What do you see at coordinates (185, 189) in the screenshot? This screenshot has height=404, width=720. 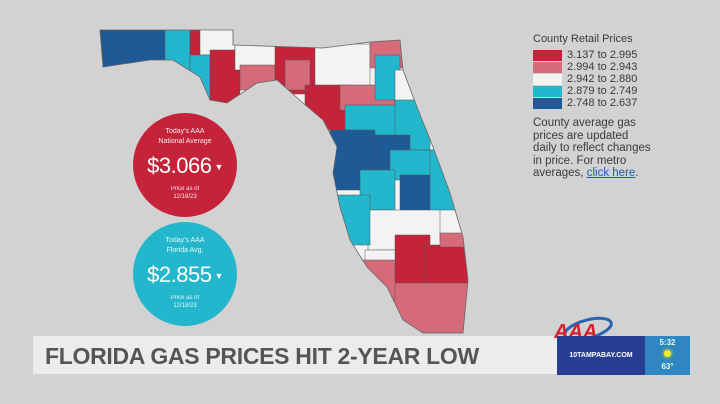 I see `national-asof-1: Price as of` at bounding box center [185, 189].